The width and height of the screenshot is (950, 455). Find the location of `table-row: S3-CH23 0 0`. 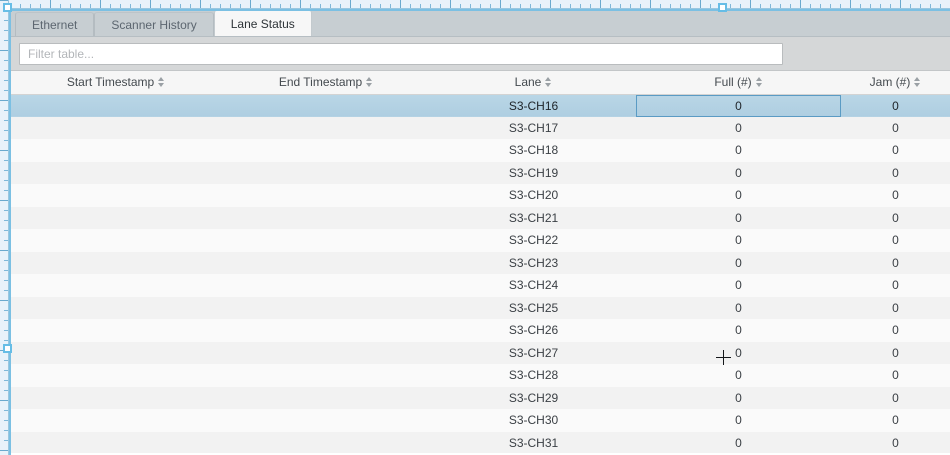

table-row: S3-CH23 0 0 is located at coordinates (480, 262).